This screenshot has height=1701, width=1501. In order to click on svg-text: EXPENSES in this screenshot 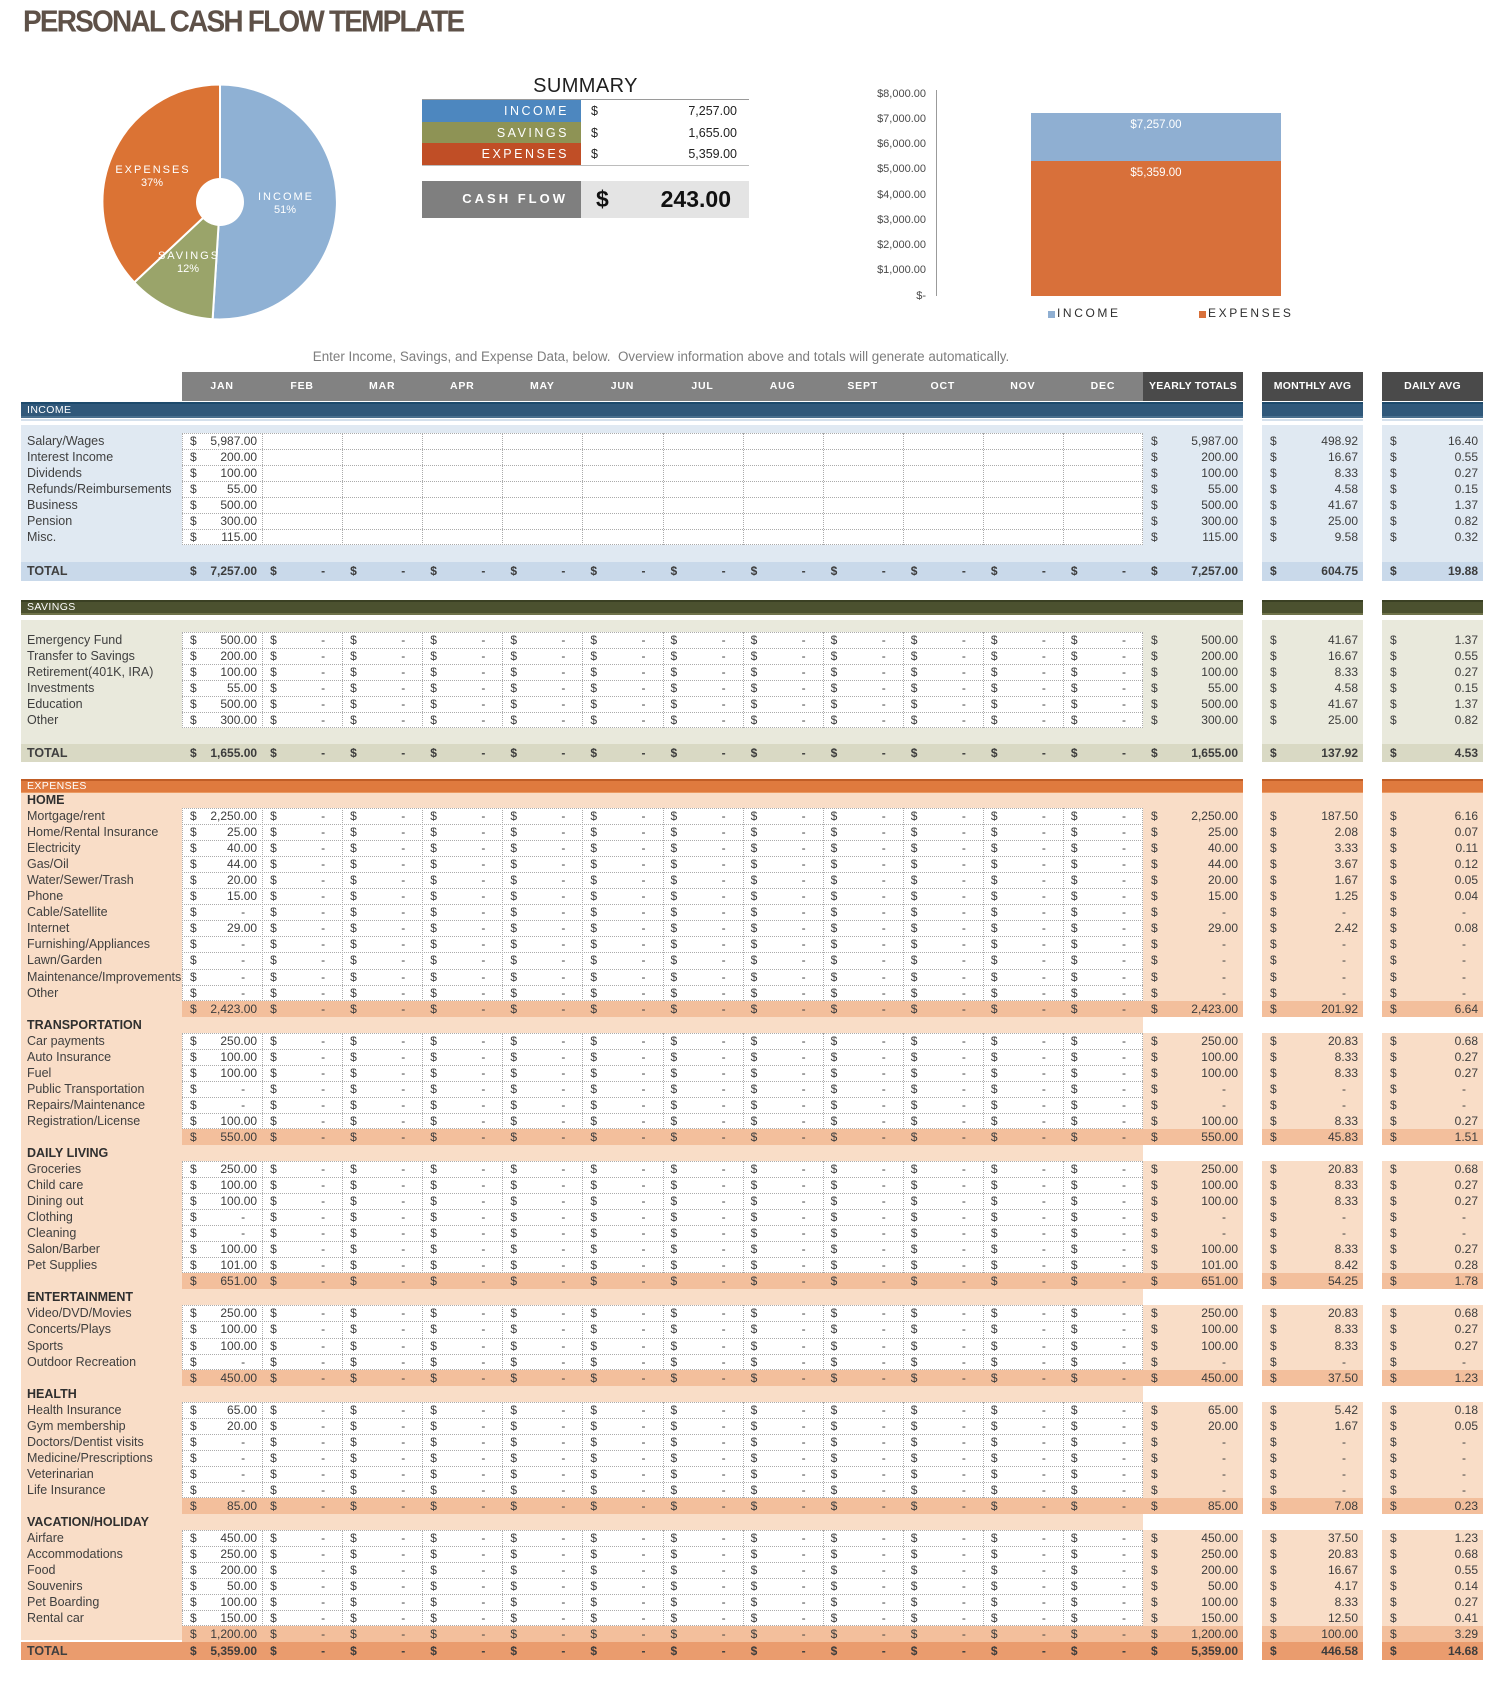, I will do `click(152, 170)`.